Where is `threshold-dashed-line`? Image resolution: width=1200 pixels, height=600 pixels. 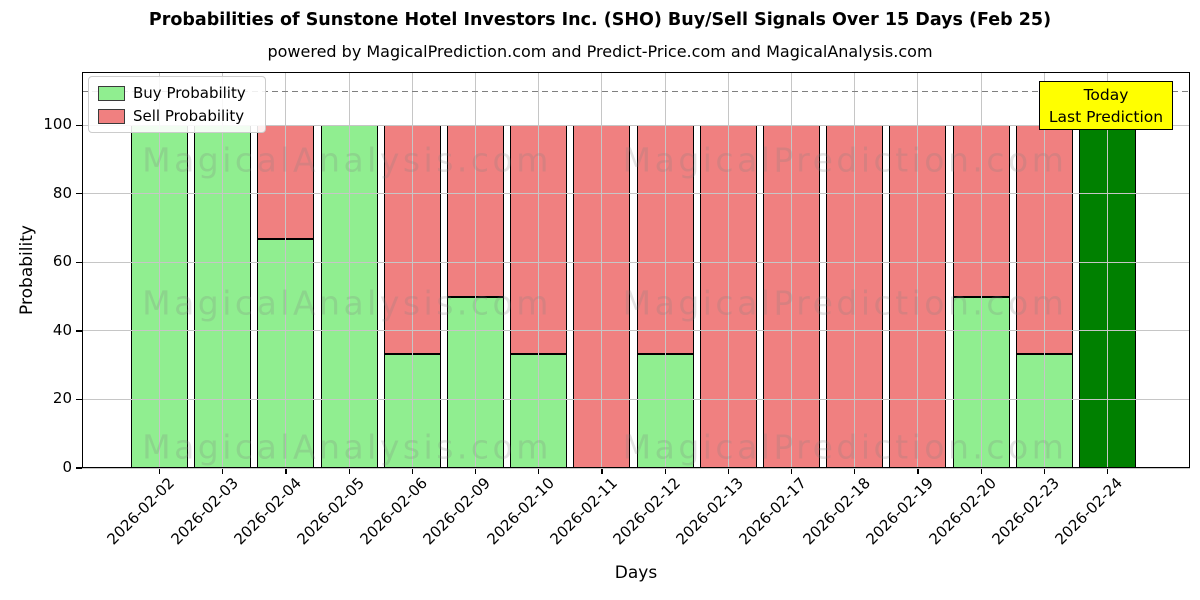 threshold-dashed-line is located at coordinates (636, 91).